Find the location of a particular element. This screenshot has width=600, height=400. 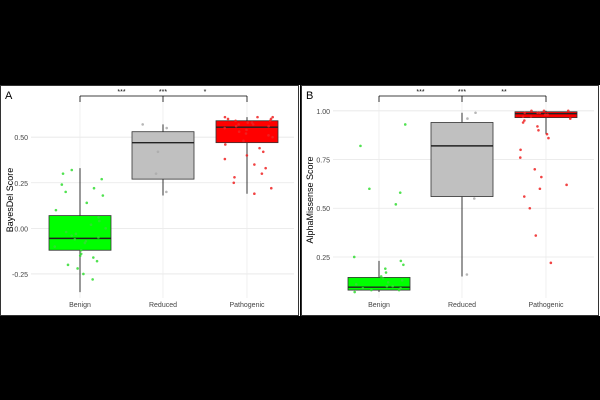

panel-a-y-tick-label: 0.00 is located at coordinates (21, 229).